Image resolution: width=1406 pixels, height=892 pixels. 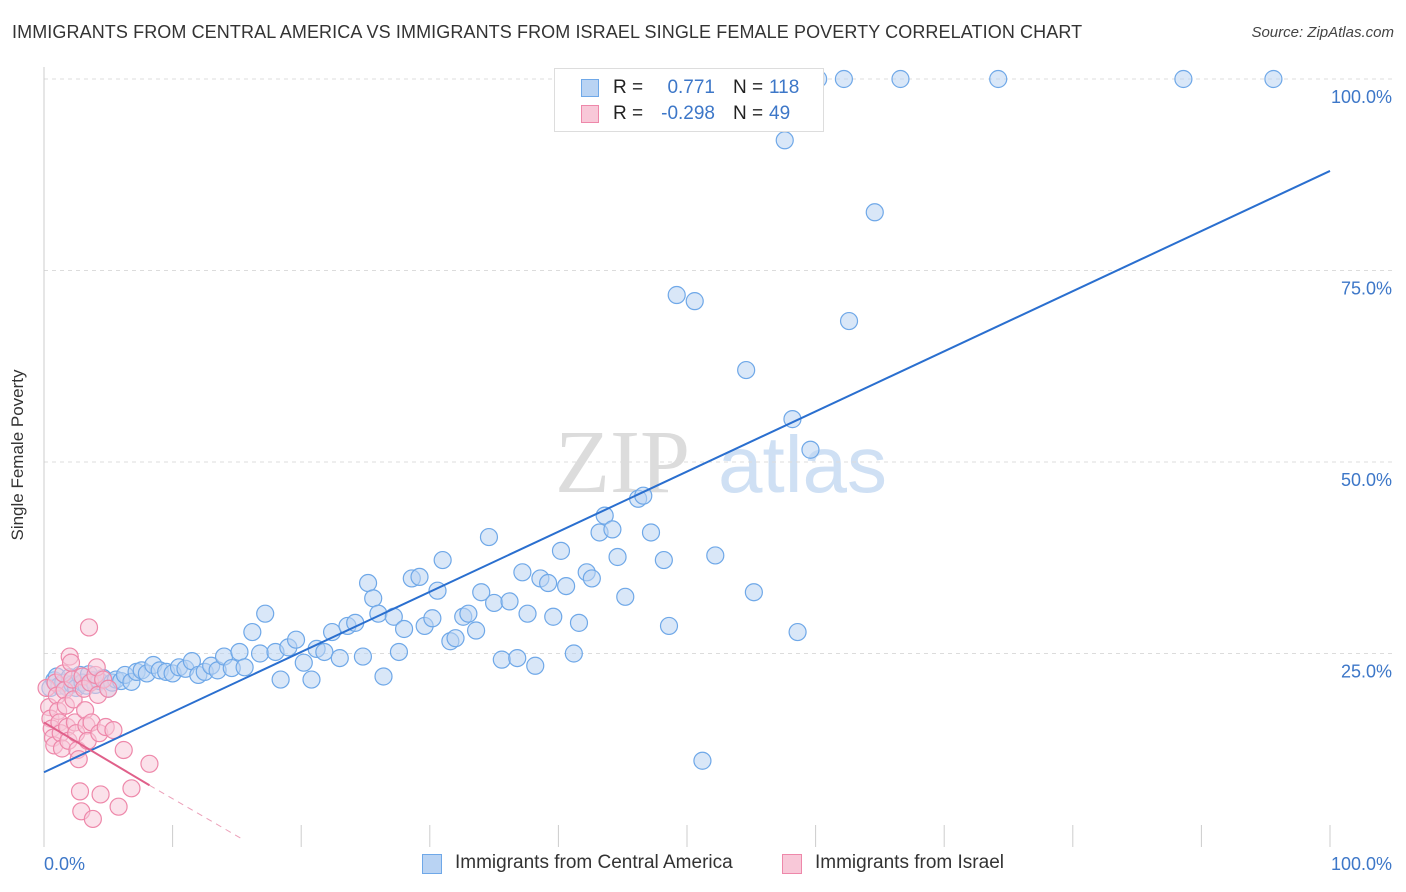 What do you see at coordinates (909, 862) in the screenshot?
I see `legend-label: Immigrants from Israel` at bounding box center [909, 862].